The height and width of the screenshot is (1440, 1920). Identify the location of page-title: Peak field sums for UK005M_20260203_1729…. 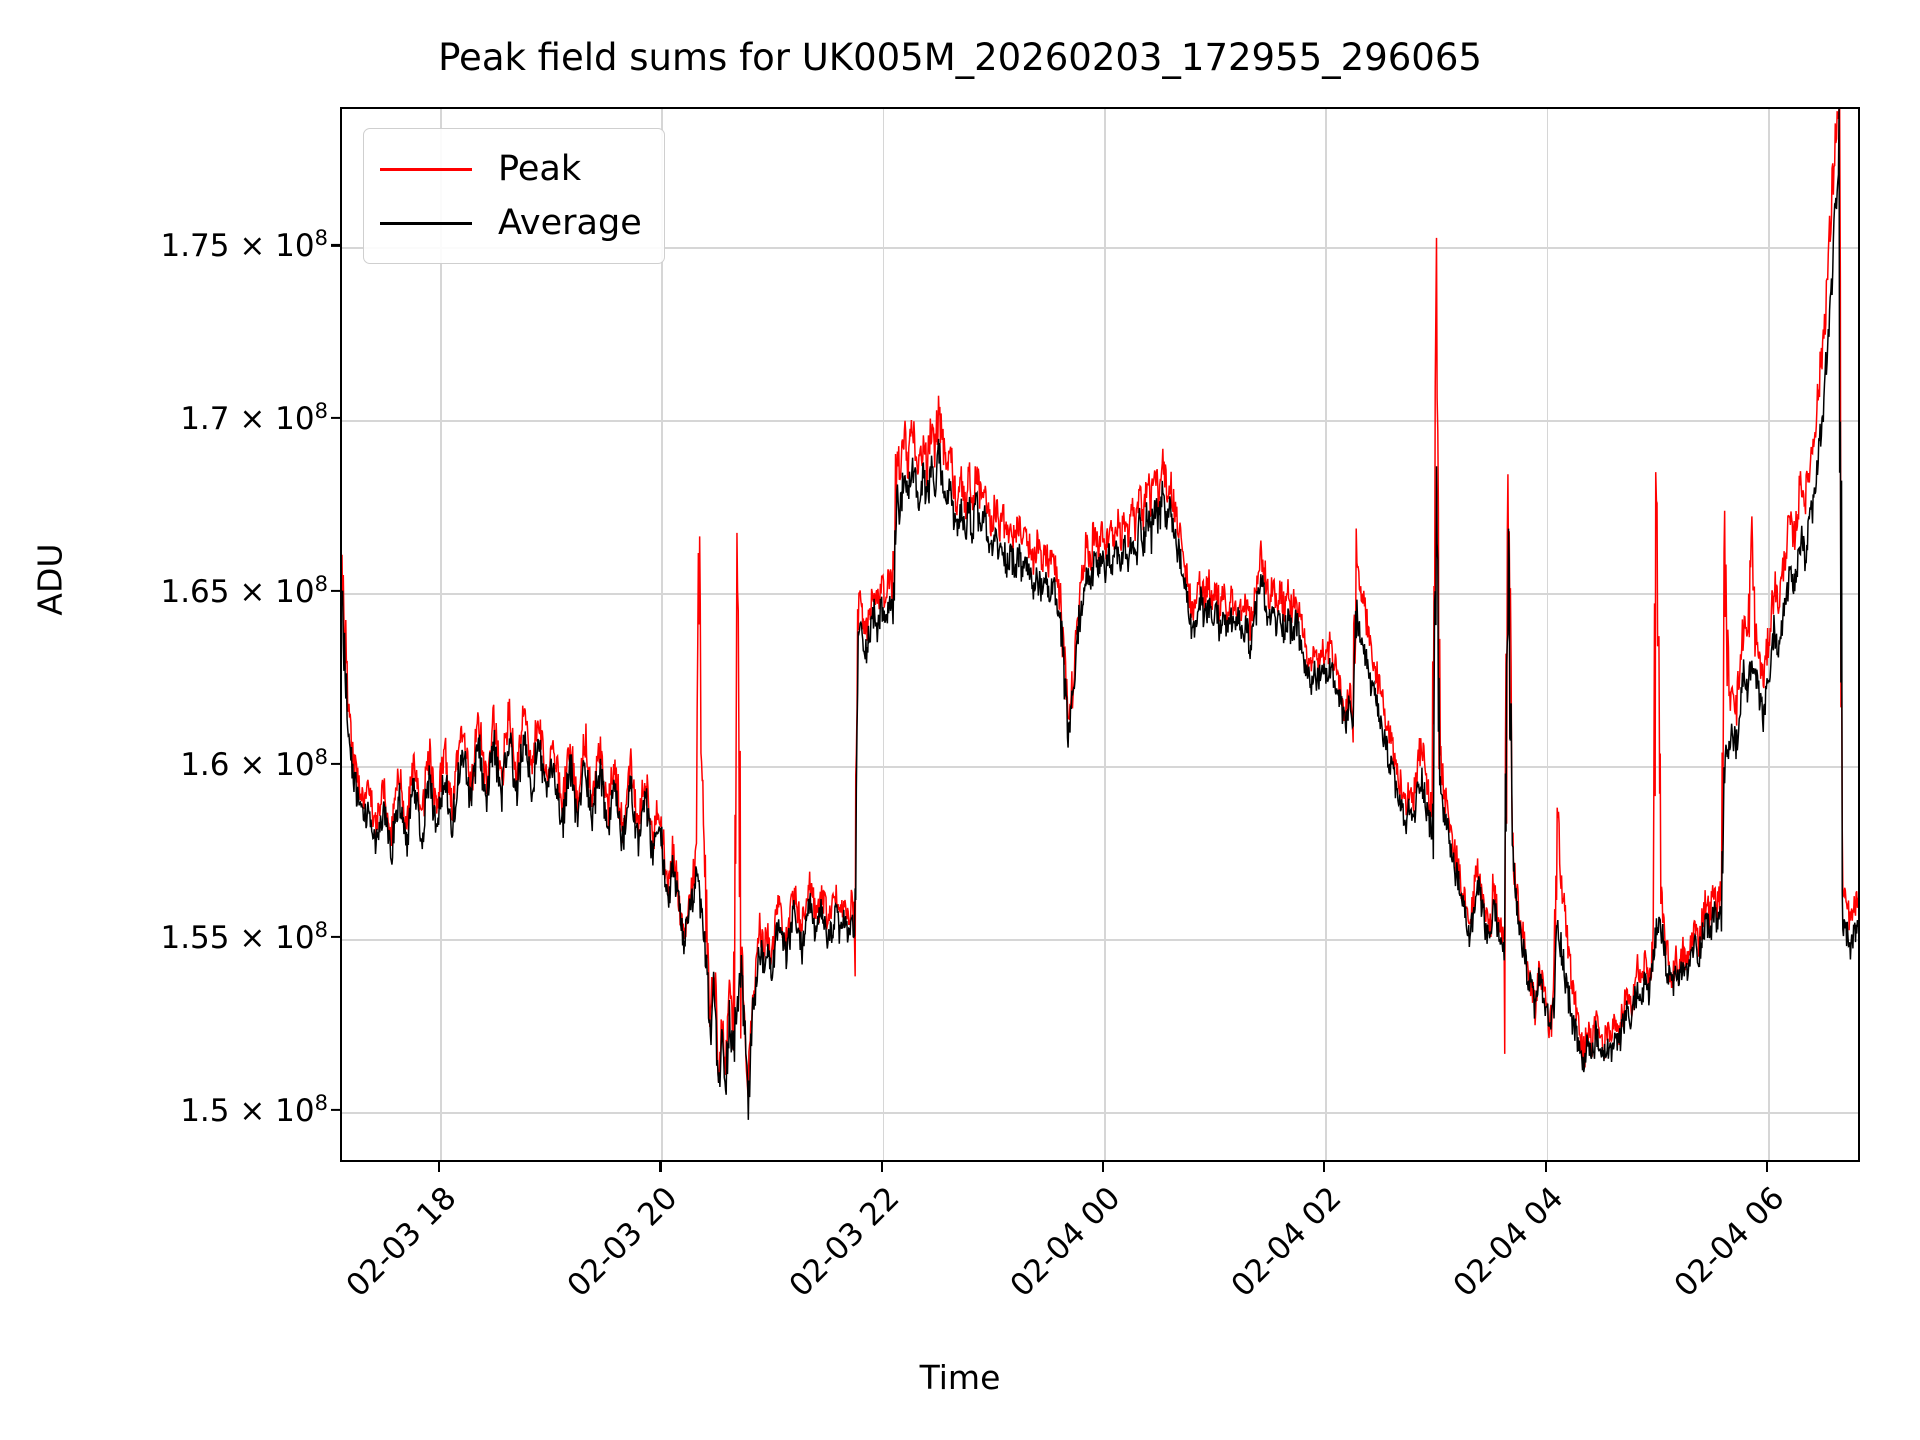
(960, 57).